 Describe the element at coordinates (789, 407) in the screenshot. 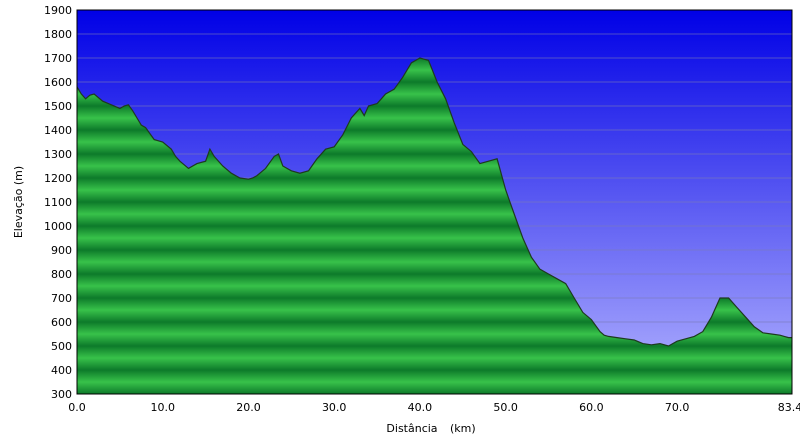

I see `x-tick-label: 83.4` at that location.